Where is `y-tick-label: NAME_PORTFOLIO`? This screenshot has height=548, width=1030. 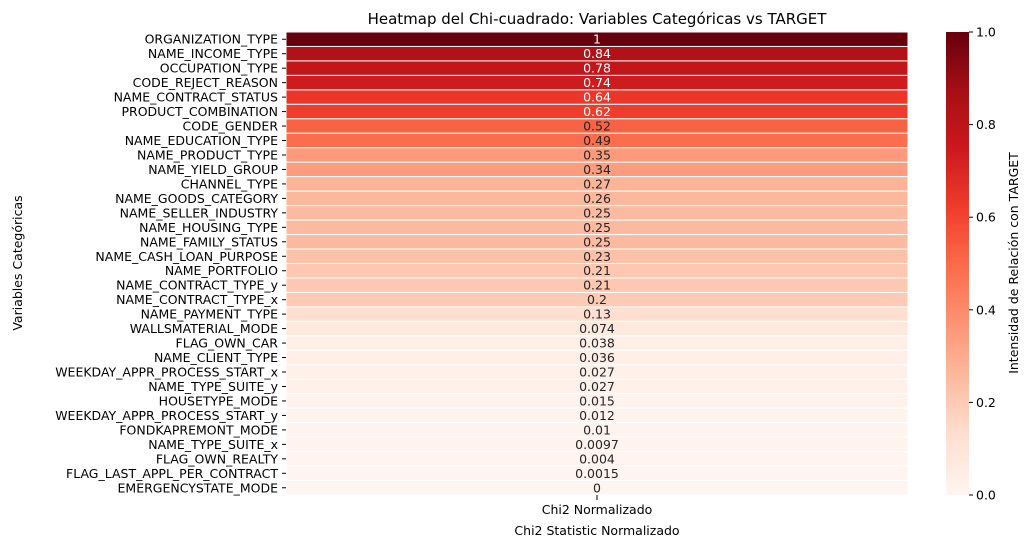
y-tick-label: NAME_PORTFOLIO is located at coordinates (221, 270).